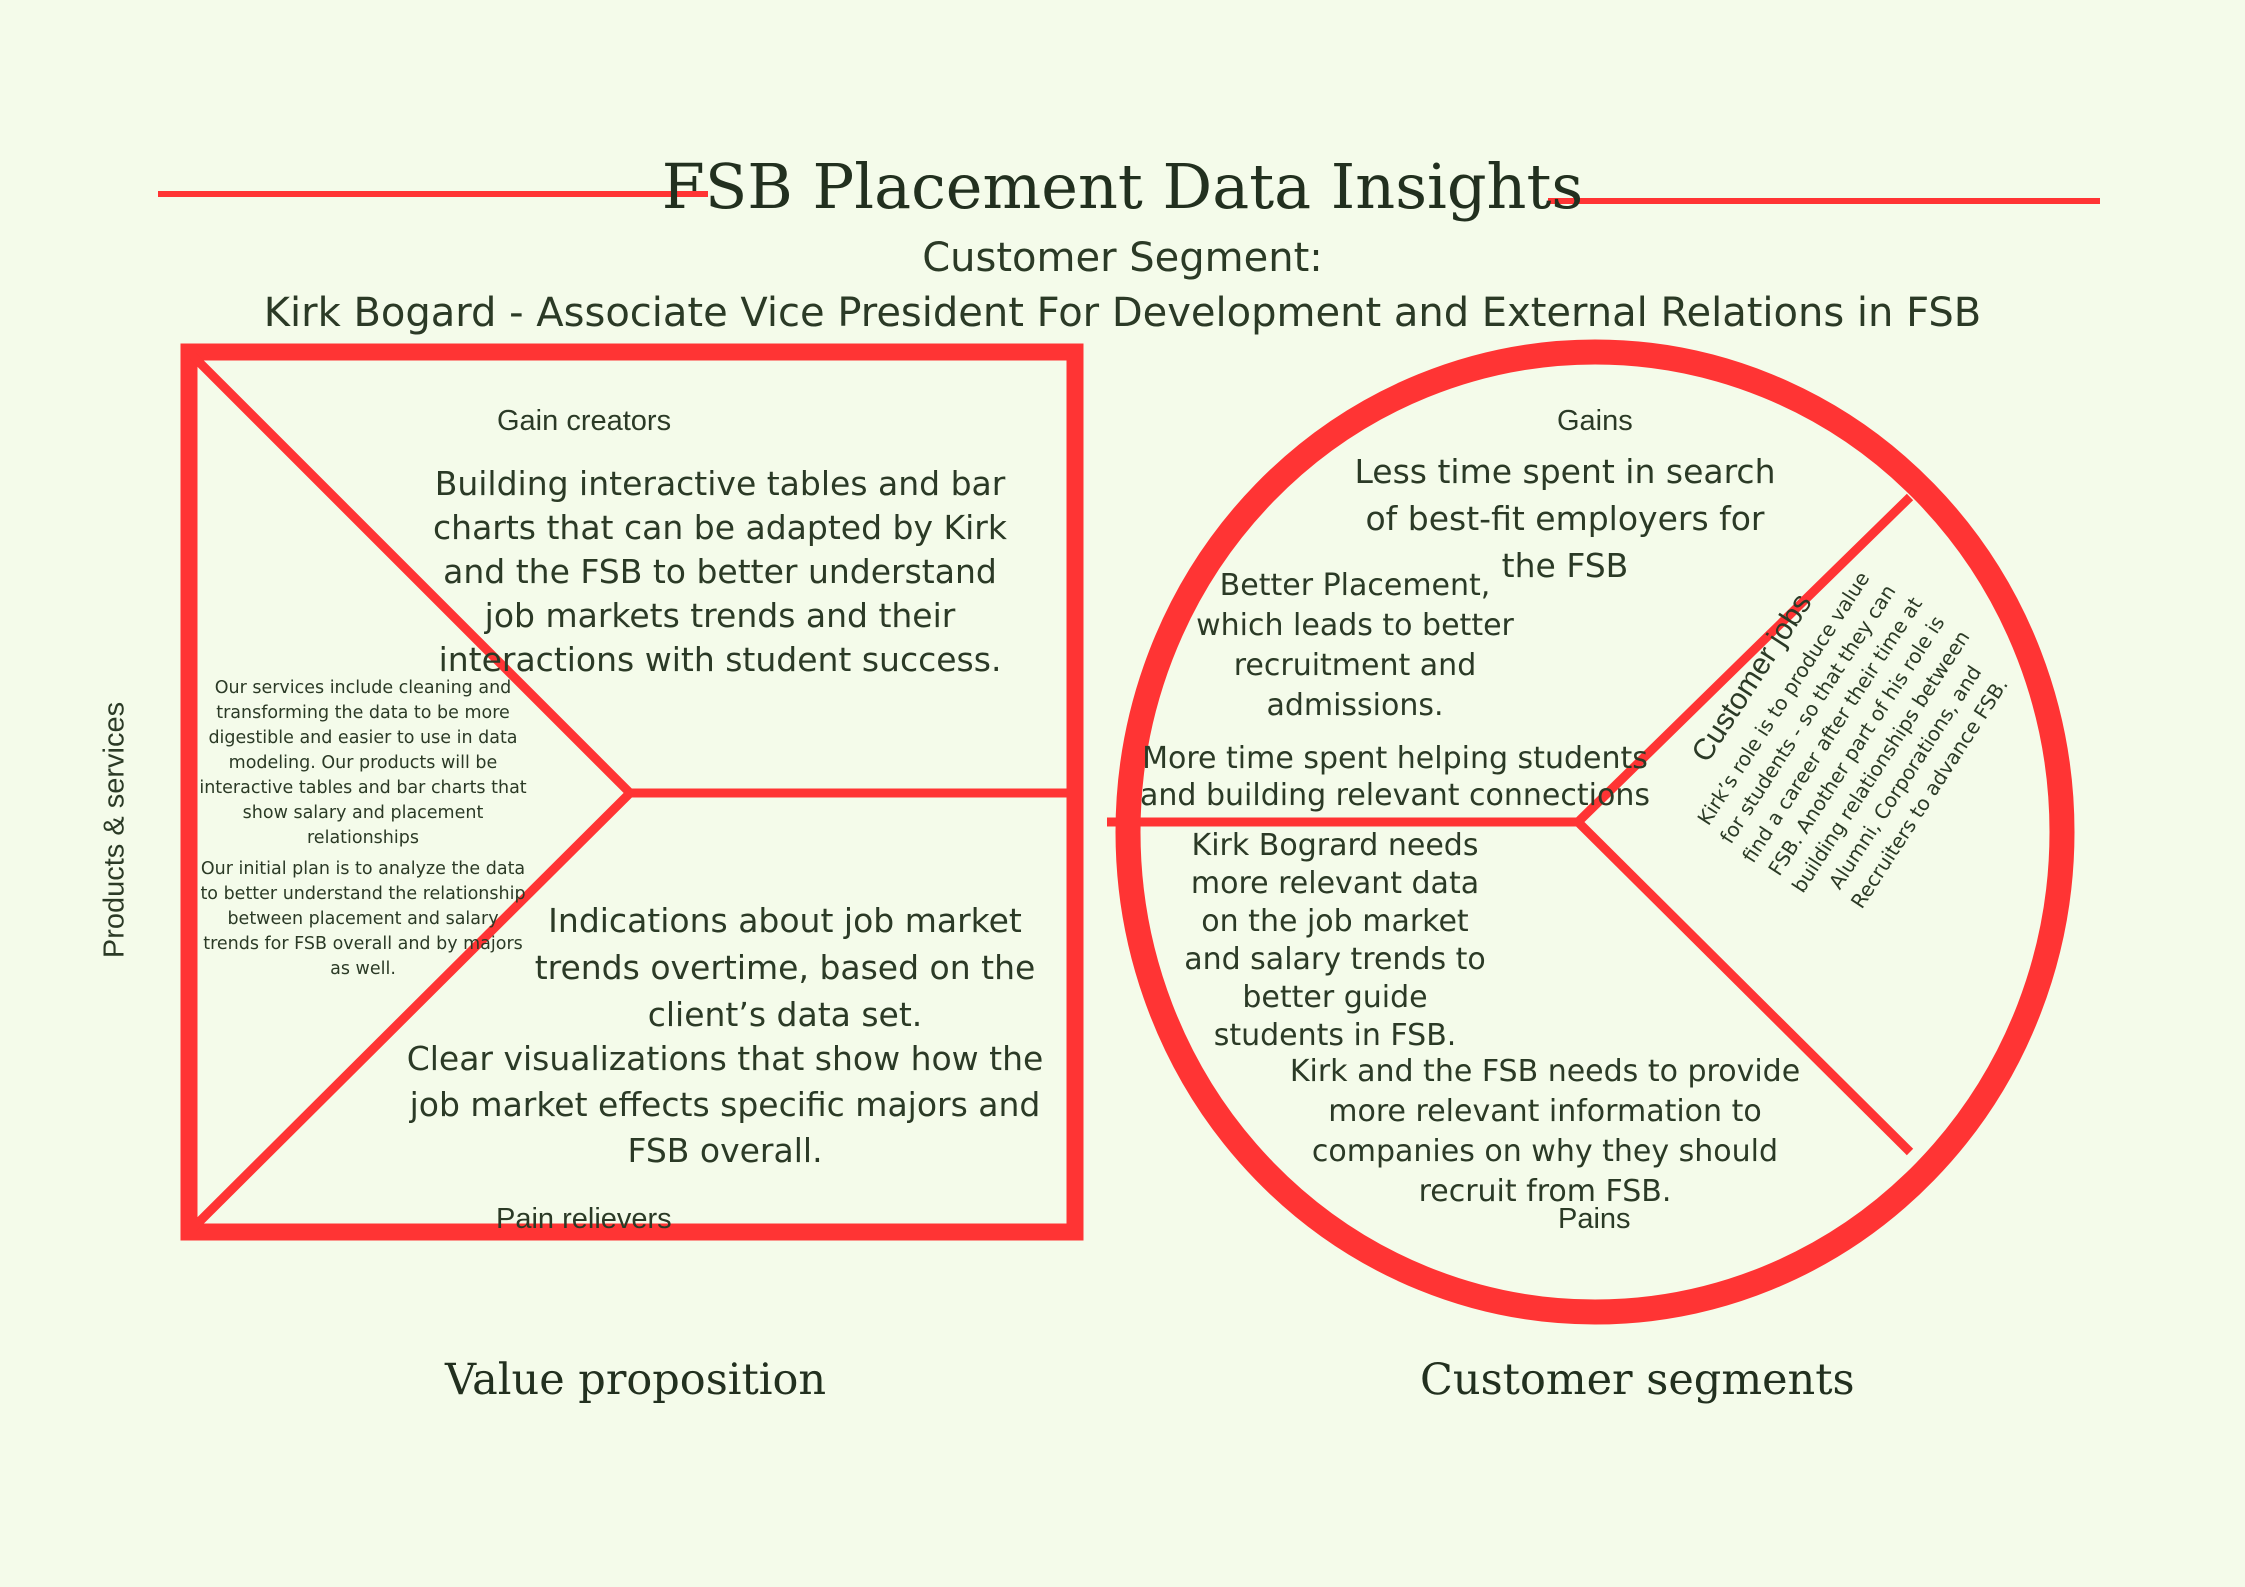 This screenshot has height=1587, width=2245. What do you see at coordinates (411, 1010) in the screenshot?
I see `value-map-diagonal-bottom` at bounding box center [411, 1010].